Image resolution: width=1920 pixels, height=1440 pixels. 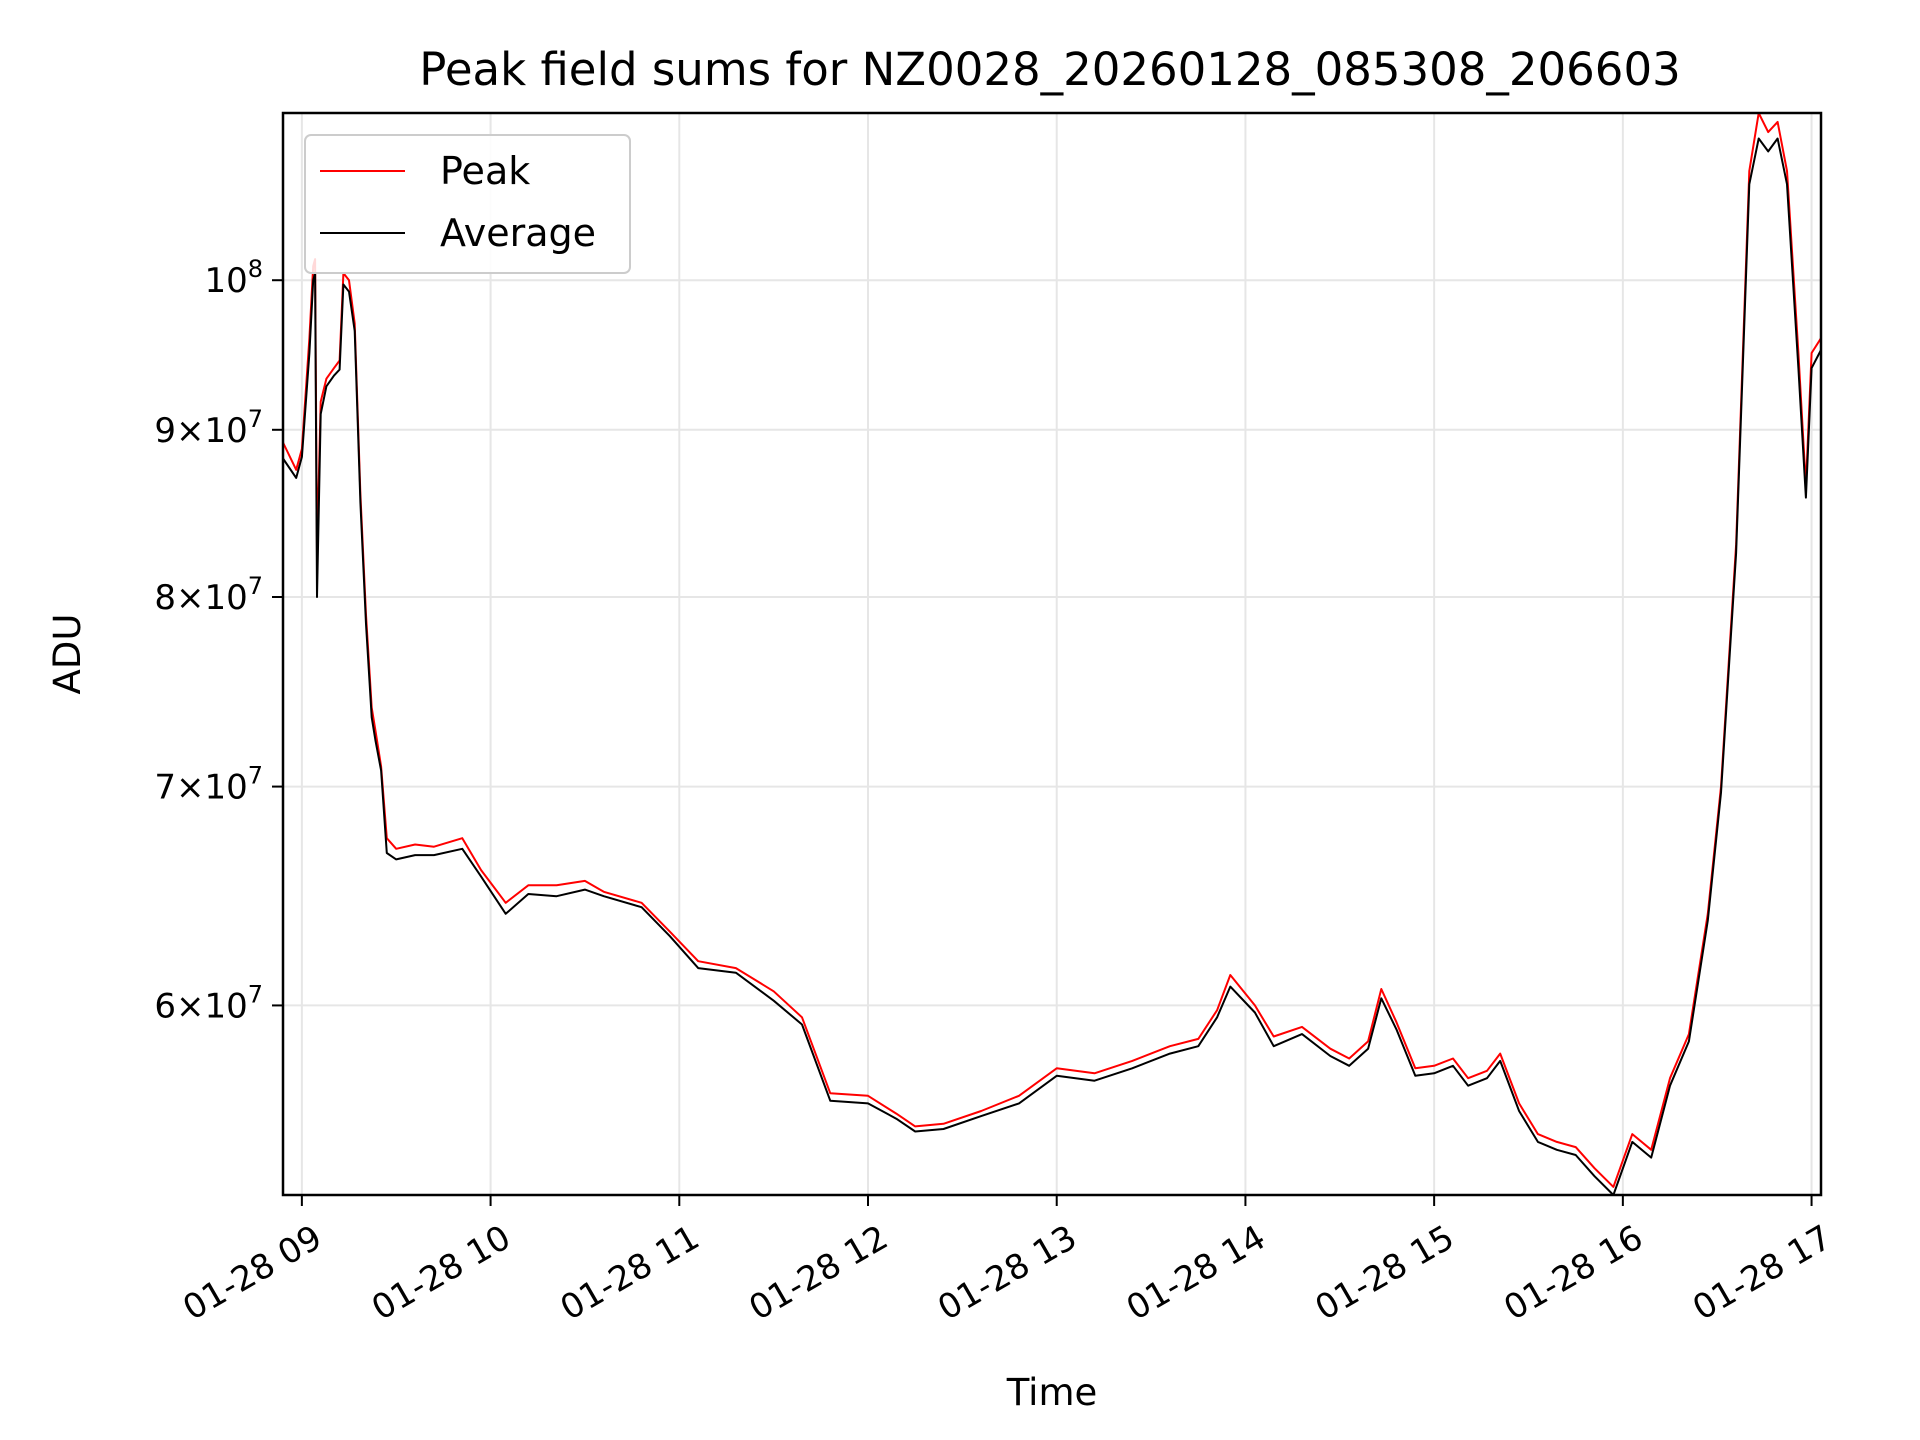 What do you see at coordinates (218, 640) in the screenshot?
I see `y-axis-ticks: 6×107 7×107 8×107 9×107 108` at bounding box center [218, 640].